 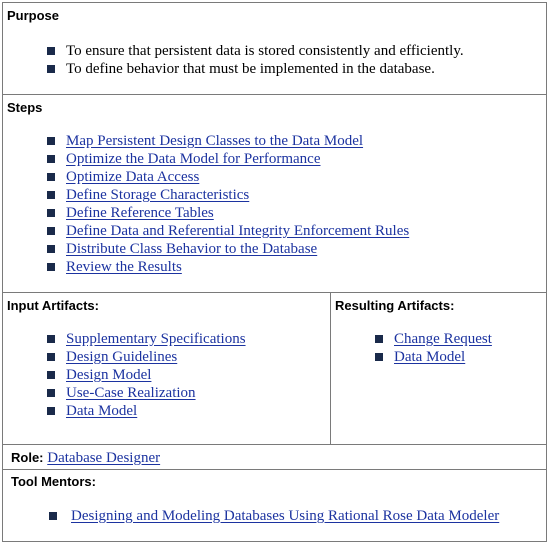 What do you see at coordinates (274, 457) in the screenshot?
I see `role-section: Role: Database Designer` at bounding box center [274, 457].